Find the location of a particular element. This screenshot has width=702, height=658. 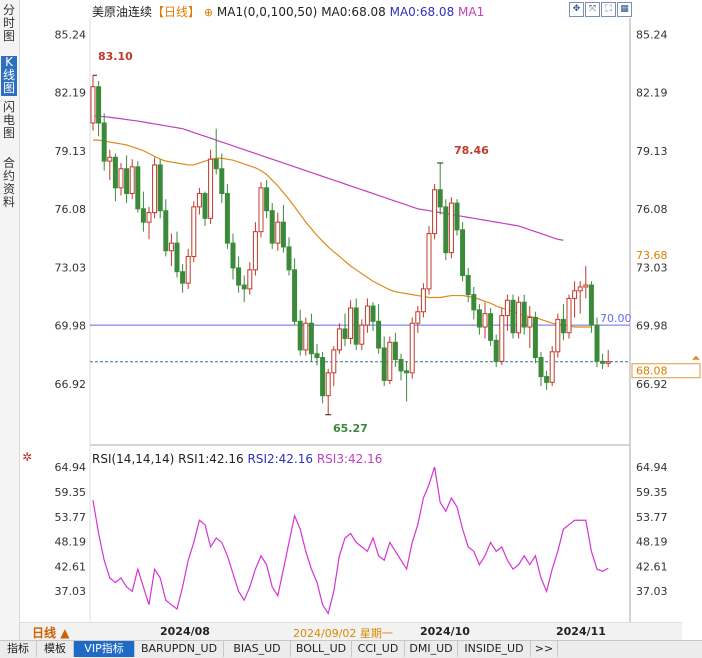

tab-more: >> is located at coordinates (544, 649).